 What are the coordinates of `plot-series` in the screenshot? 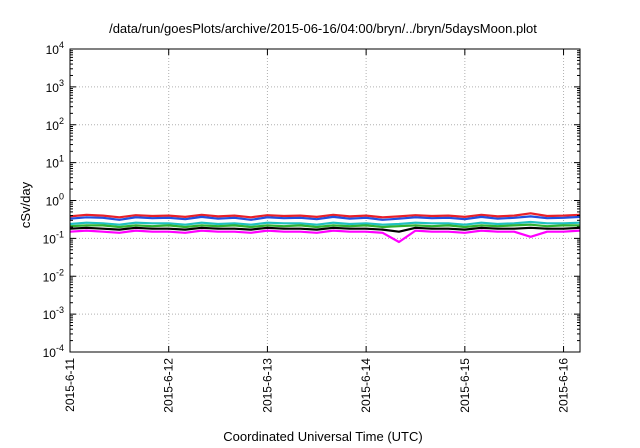 It's located at (325, 228).